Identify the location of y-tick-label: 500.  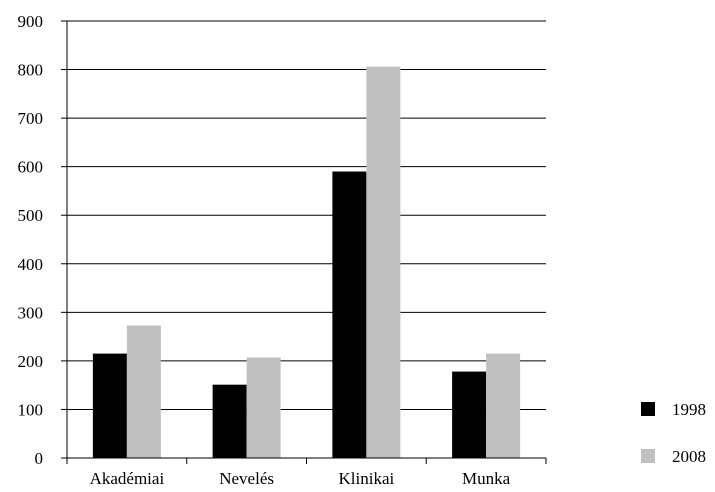
(31, 215).